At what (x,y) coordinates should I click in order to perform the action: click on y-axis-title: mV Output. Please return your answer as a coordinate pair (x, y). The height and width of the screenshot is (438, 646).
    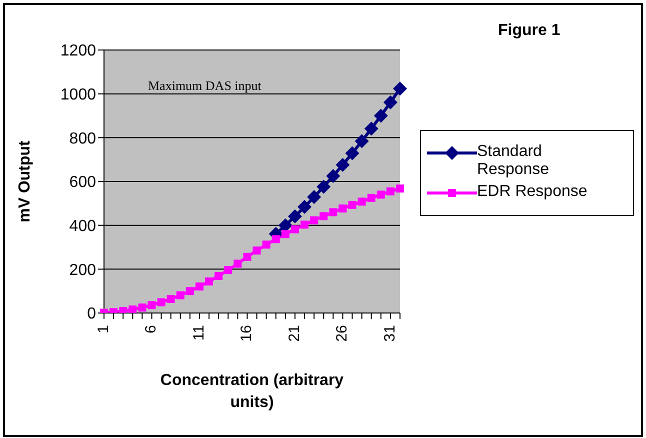
    Looking at the image, I should click on (25, 181).